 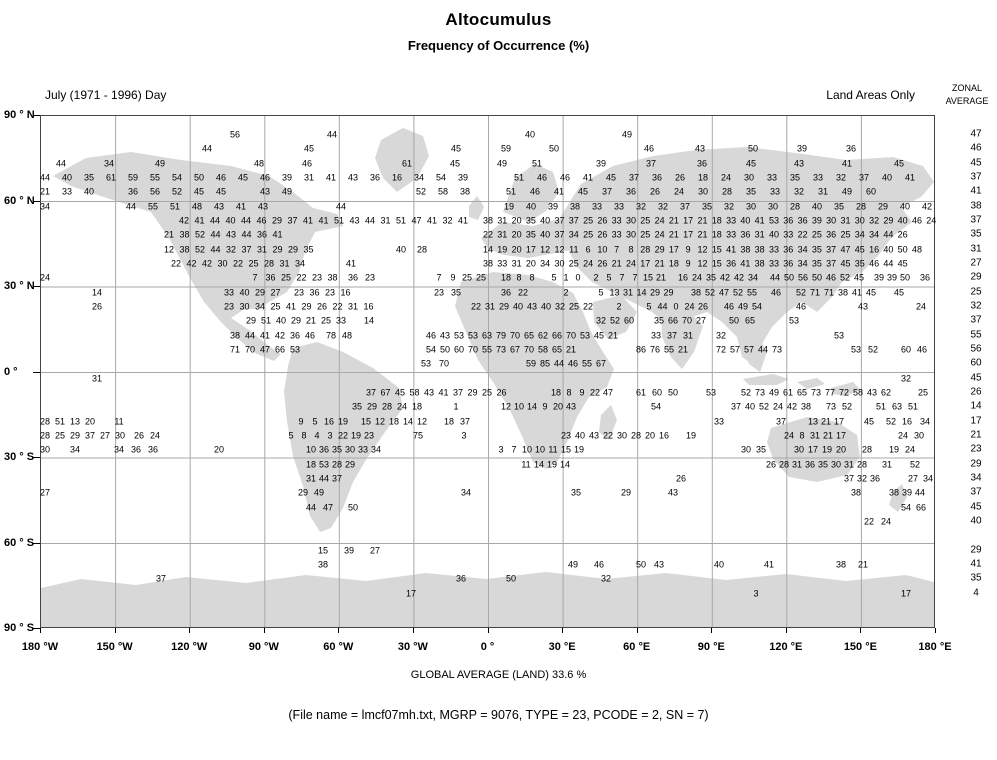 I want to click on zonal-average-value: 17, so click(x=976, y=421).